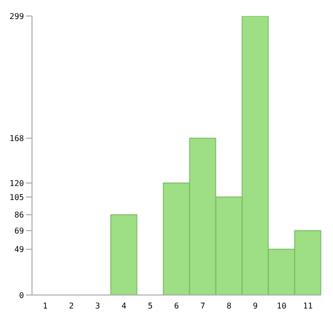 This screenshot has width=333, height=321. I want to click on x-tick-label: 9, so click(255, 306).